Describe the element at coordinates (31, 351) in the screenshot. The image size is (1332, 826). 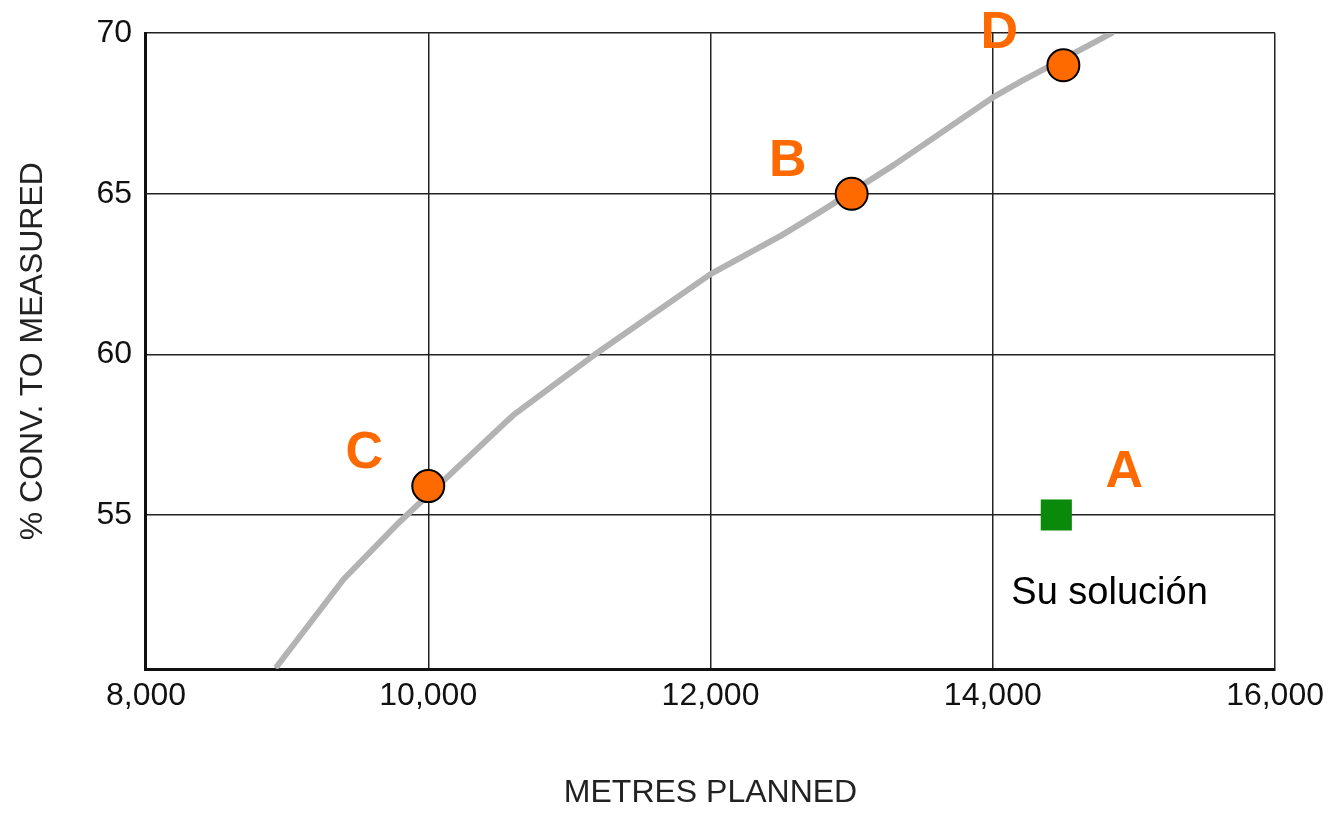
I see `y-axis-title: % CONV. TO MEASURED` at that location.